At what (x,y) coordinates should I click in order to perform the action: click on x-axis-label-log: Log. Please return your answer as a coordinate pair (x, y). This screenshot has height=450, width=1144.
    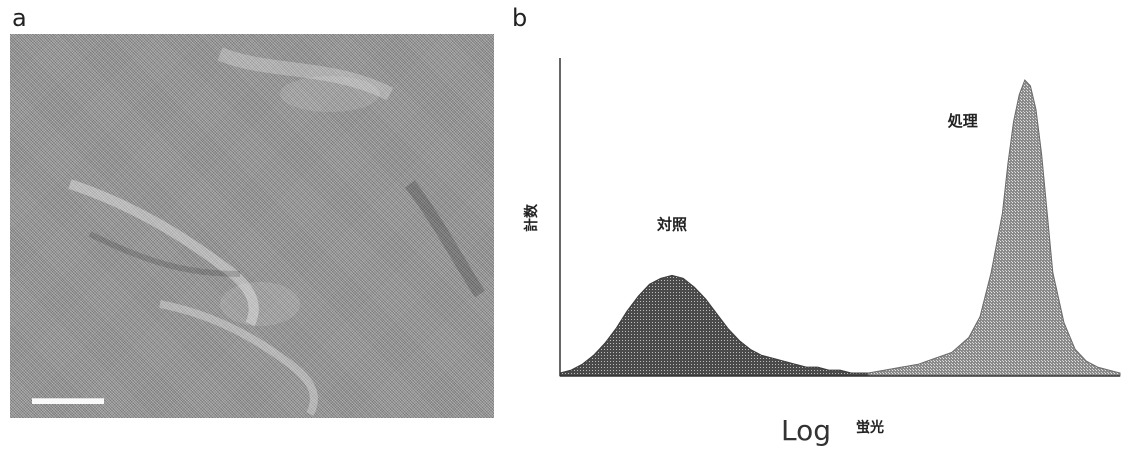
    Looking at the image, I should click on (806, 430).